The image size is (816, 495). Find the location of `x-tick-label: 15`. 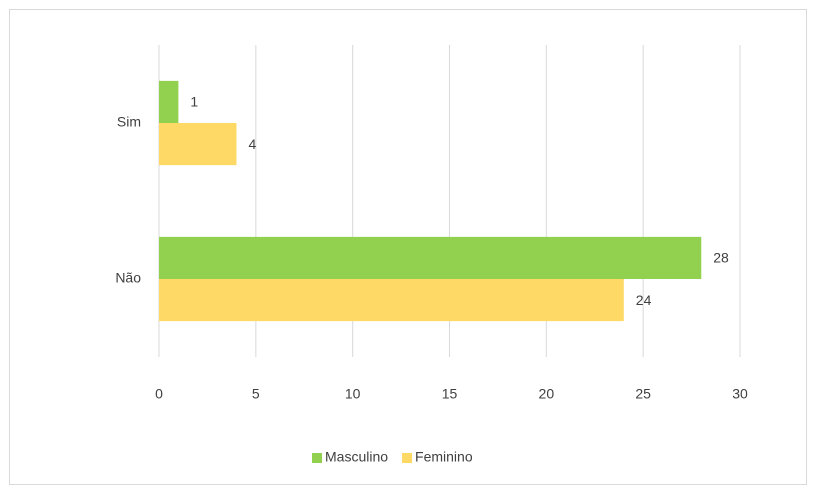

x-tick-label: 15 is located at coordinates (450, 394).